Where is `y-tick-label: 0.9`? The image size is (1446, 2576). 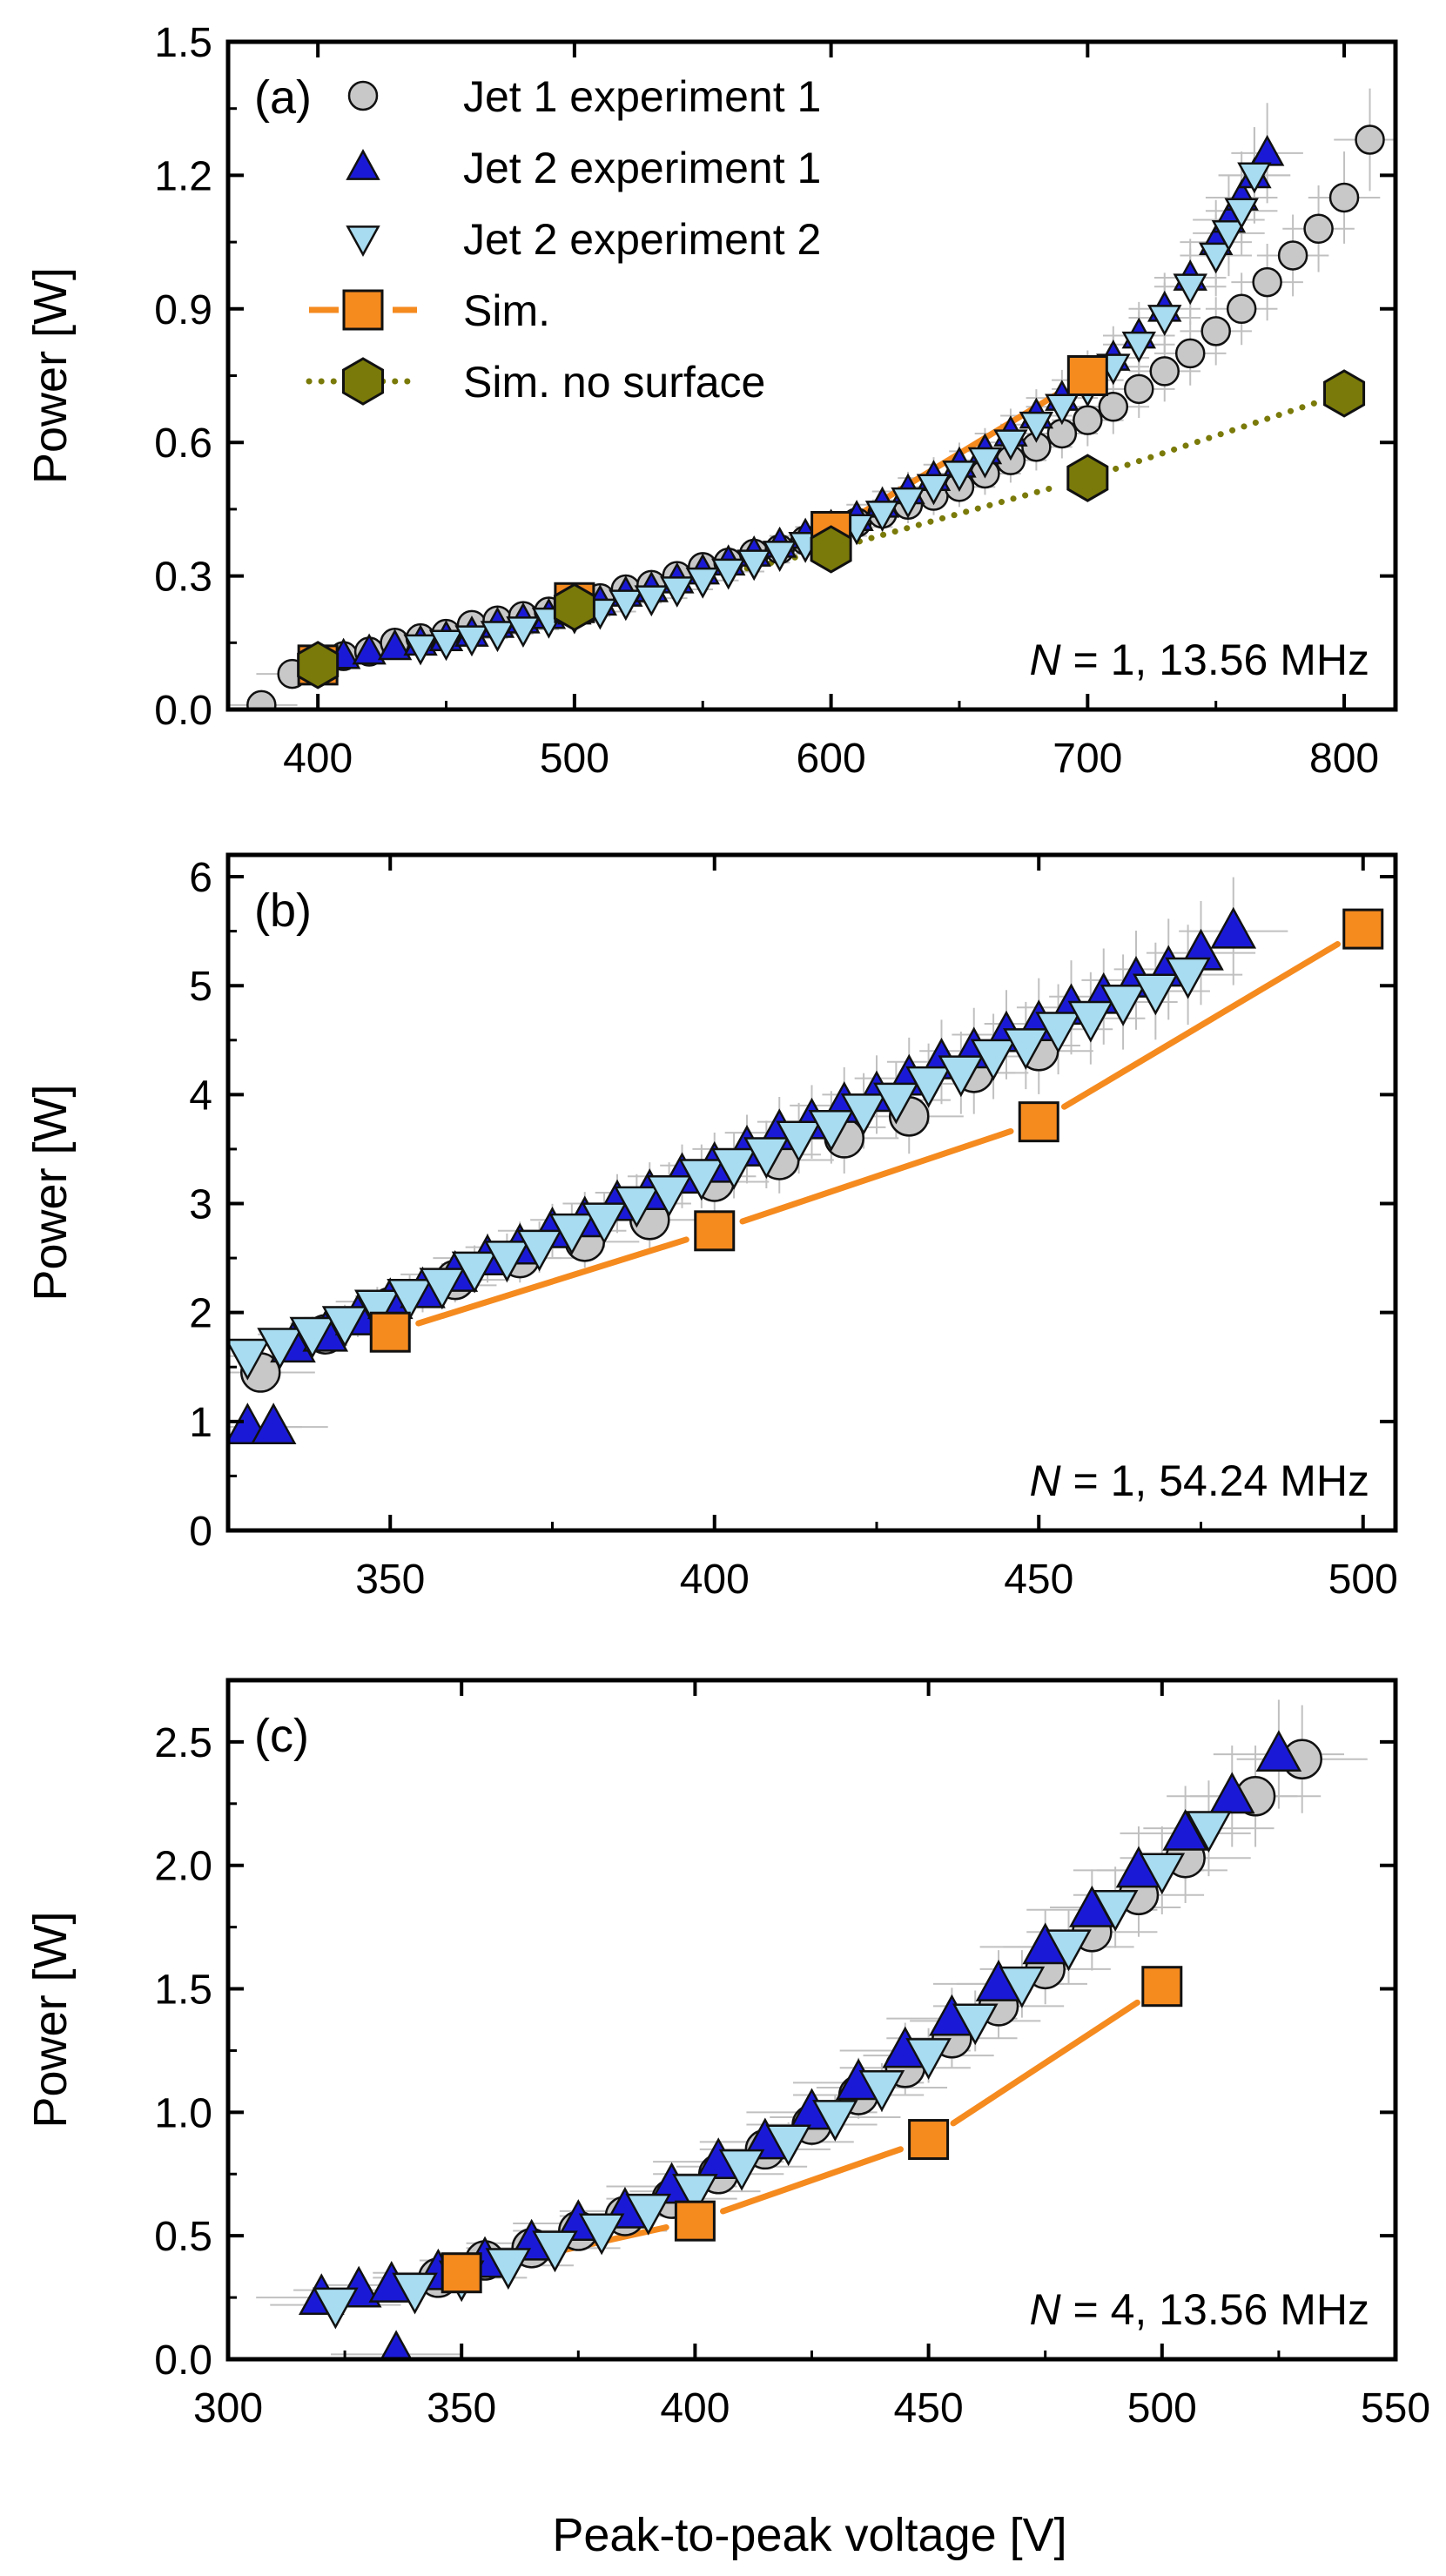
y-tick-label: 0.9 is located at coordinates (183, 310).